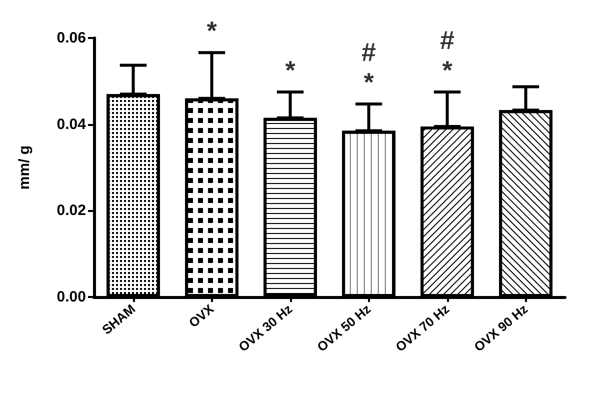  I want to click on y-tick-label: 0.04, so click(71, 124).